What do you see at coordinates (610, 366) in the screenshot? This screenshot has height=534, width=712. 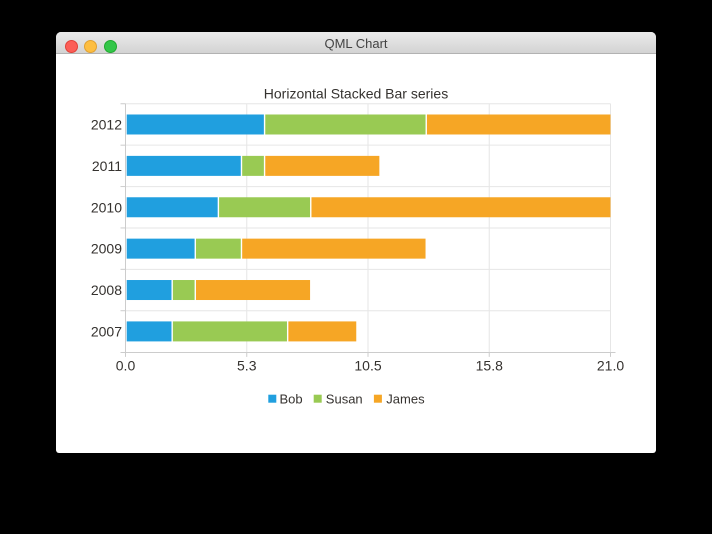 I see `svg-text: 21.0` at bounding box center [610, 366].